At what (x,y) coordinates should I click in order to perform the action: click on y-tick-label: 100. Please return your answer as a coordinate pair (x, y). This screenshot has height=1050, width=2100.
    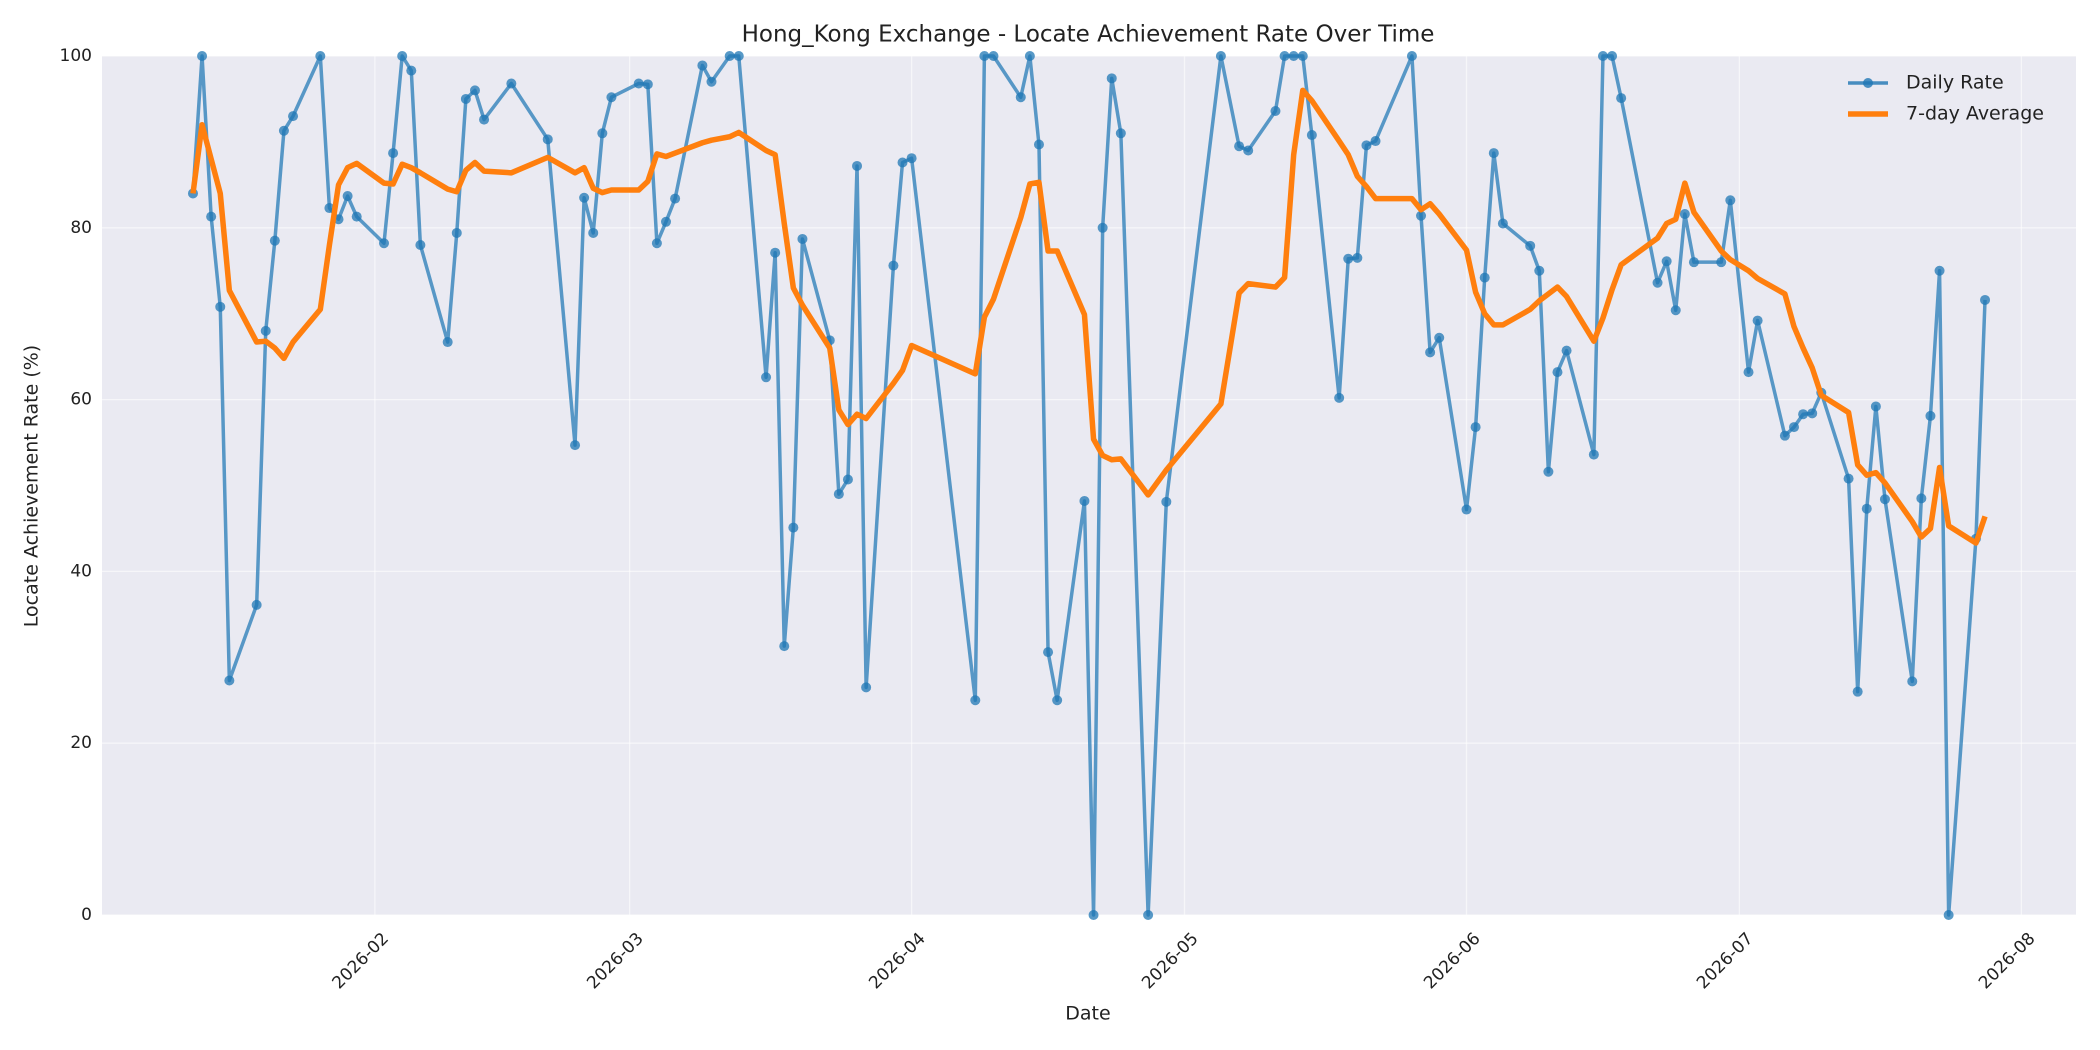
    Looking at the image, I should click on (76, 56).